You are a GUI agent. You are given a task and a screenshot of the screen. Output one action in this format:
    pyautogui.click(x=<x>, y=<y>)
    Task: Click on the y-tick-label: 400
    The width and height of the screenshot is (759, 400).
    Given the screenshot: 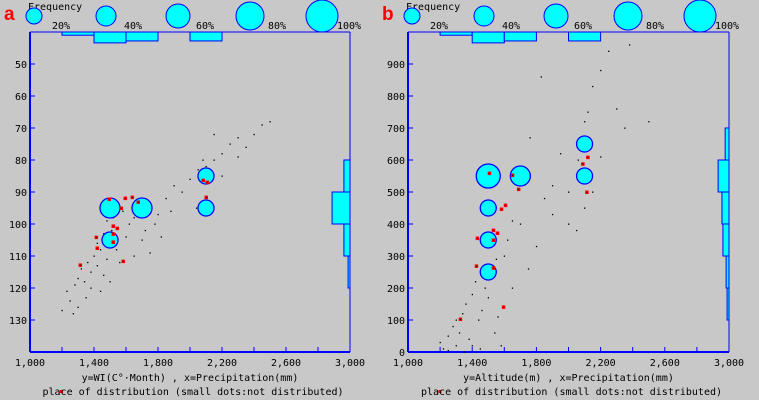 What is the action you would take?
    pyautogui.click(x=396, y=225)
    